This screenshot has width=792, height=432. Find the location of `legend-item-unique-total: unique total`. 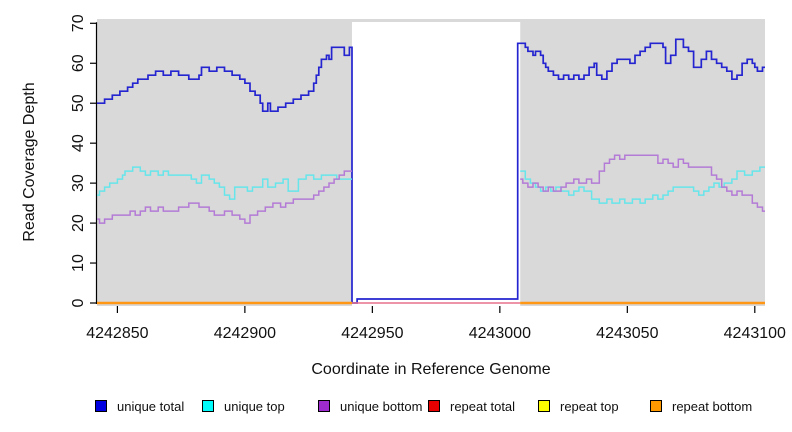

legend-item-unique-total: unique total is located at coordinates (139, 406).